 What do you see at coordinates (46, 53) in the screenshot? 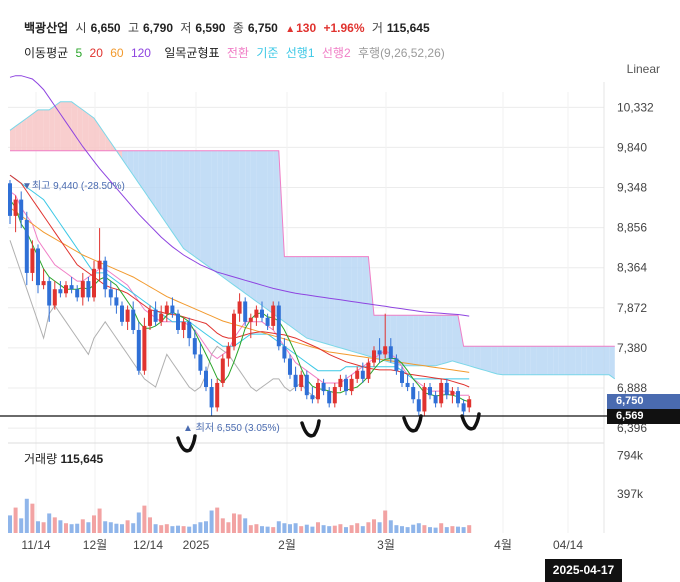
I see `ma-legend-label: 이동평균` at bounding box center [46, 53].